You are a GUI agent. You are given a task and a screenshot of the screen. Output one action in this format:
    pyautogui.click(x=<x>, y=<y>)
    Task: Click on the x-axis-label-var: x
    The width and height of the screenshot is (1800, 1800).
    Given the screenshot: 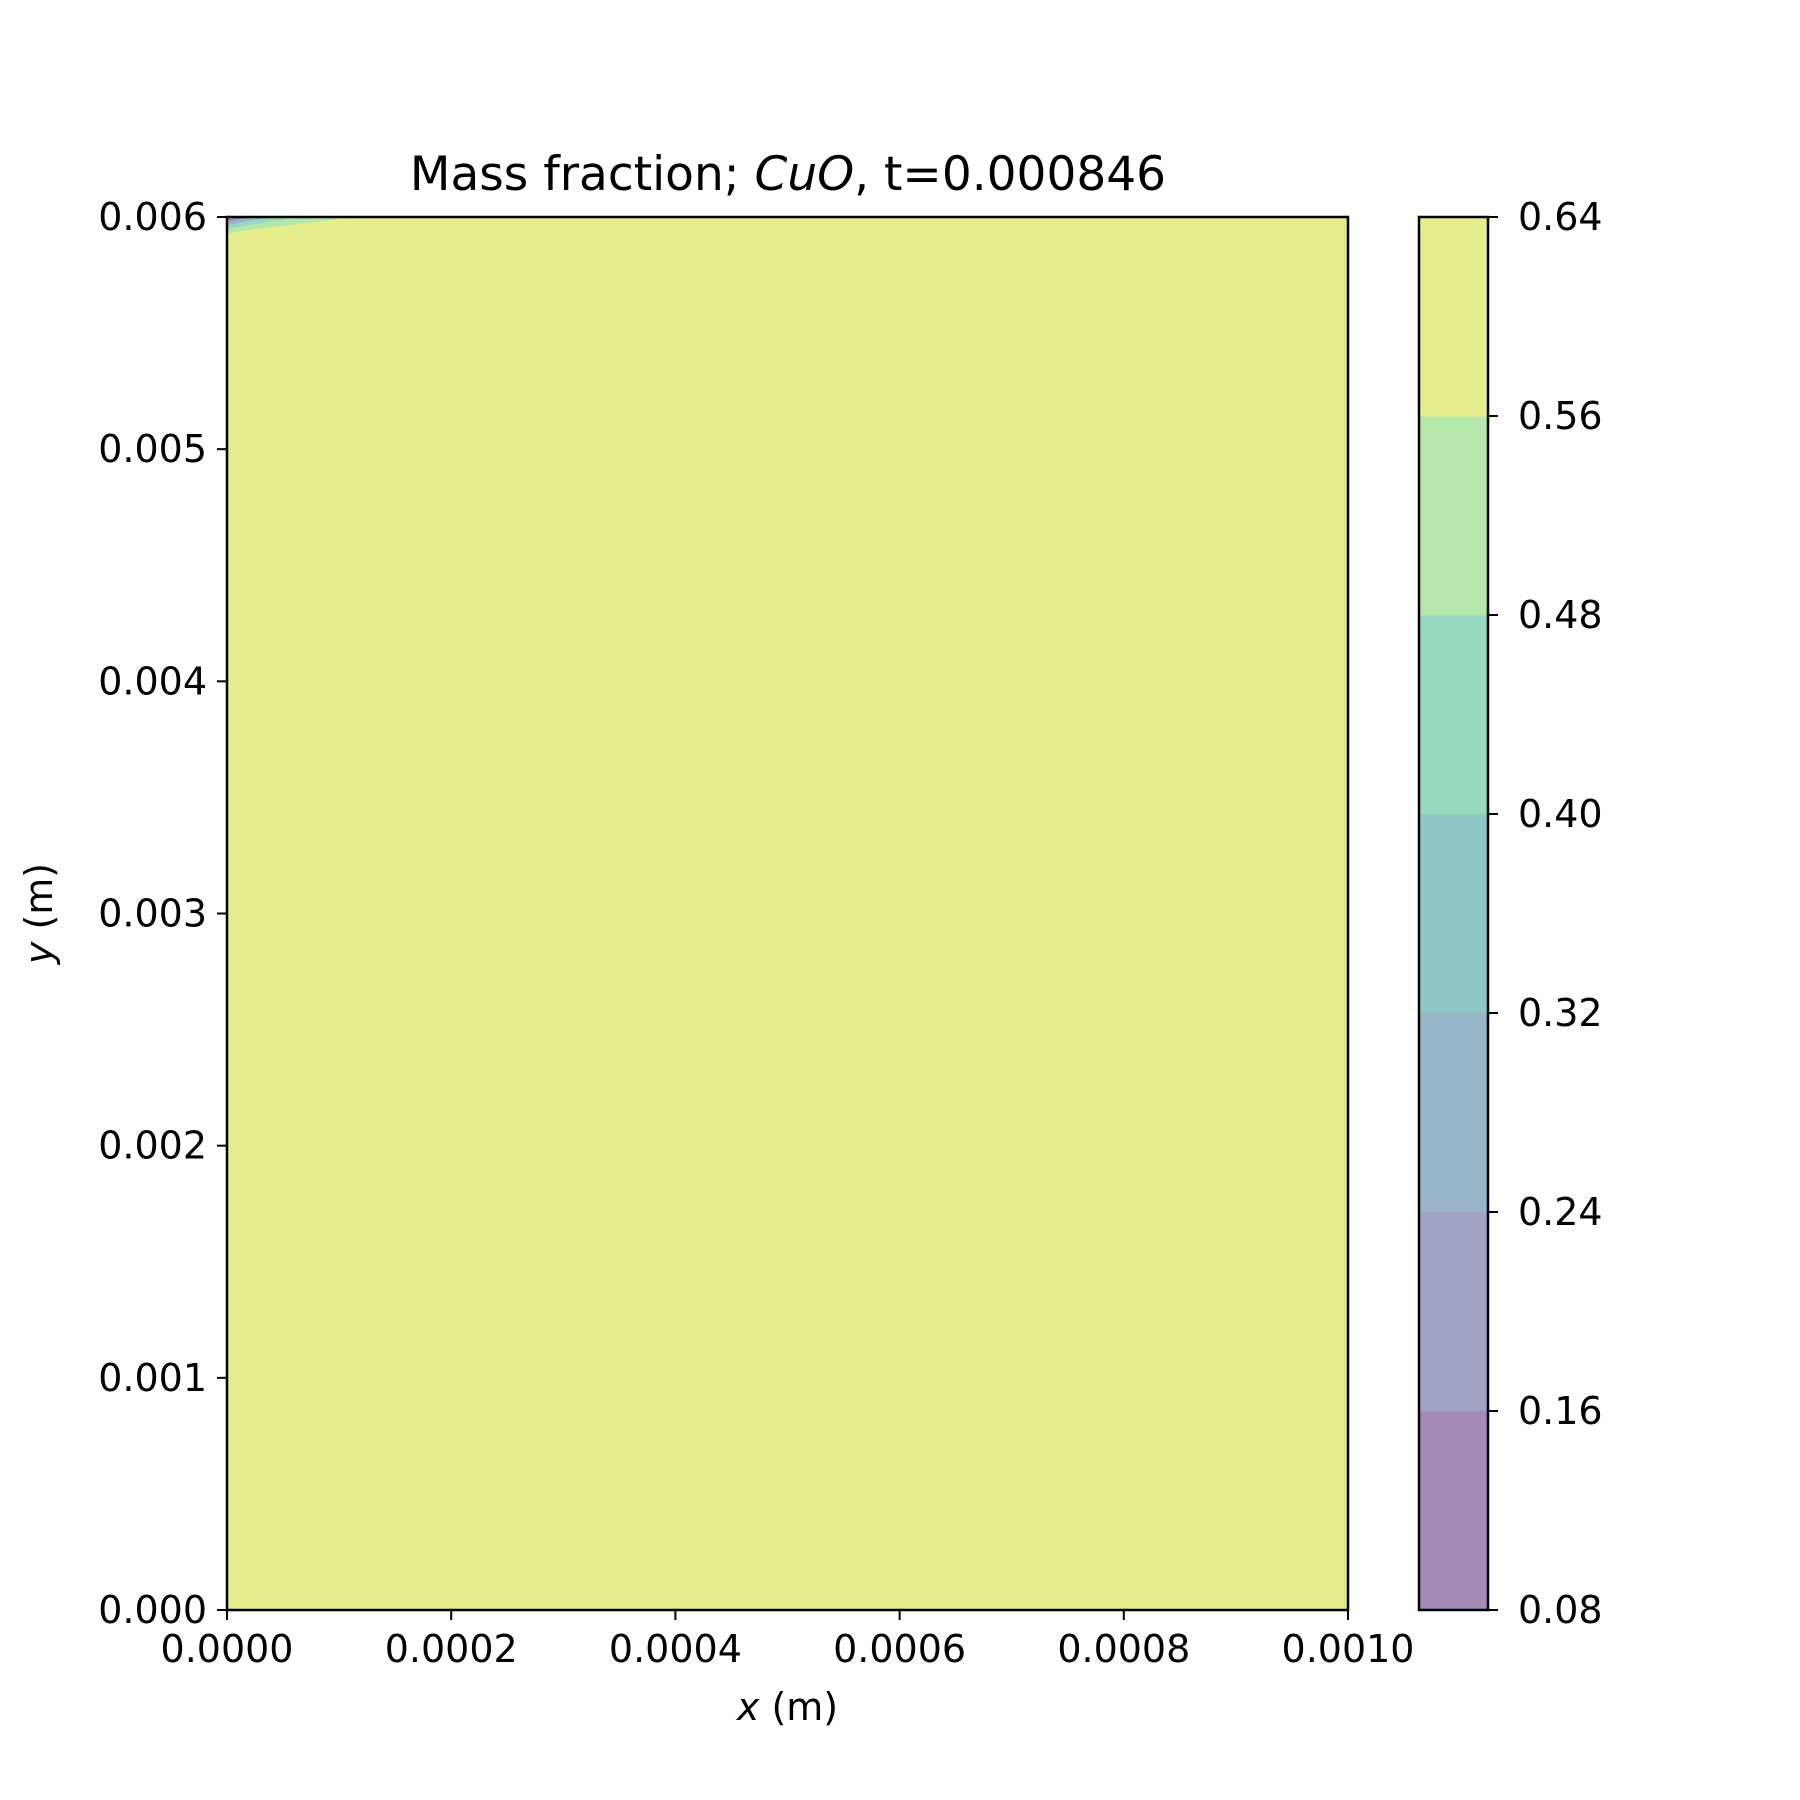 What is the action you would take?
    pyautogui.click(x=748, y=1707)
    